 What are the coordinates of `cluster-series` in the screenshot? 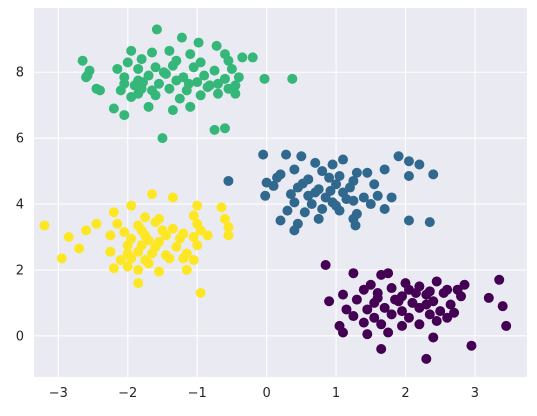 It's located at (331, 192).